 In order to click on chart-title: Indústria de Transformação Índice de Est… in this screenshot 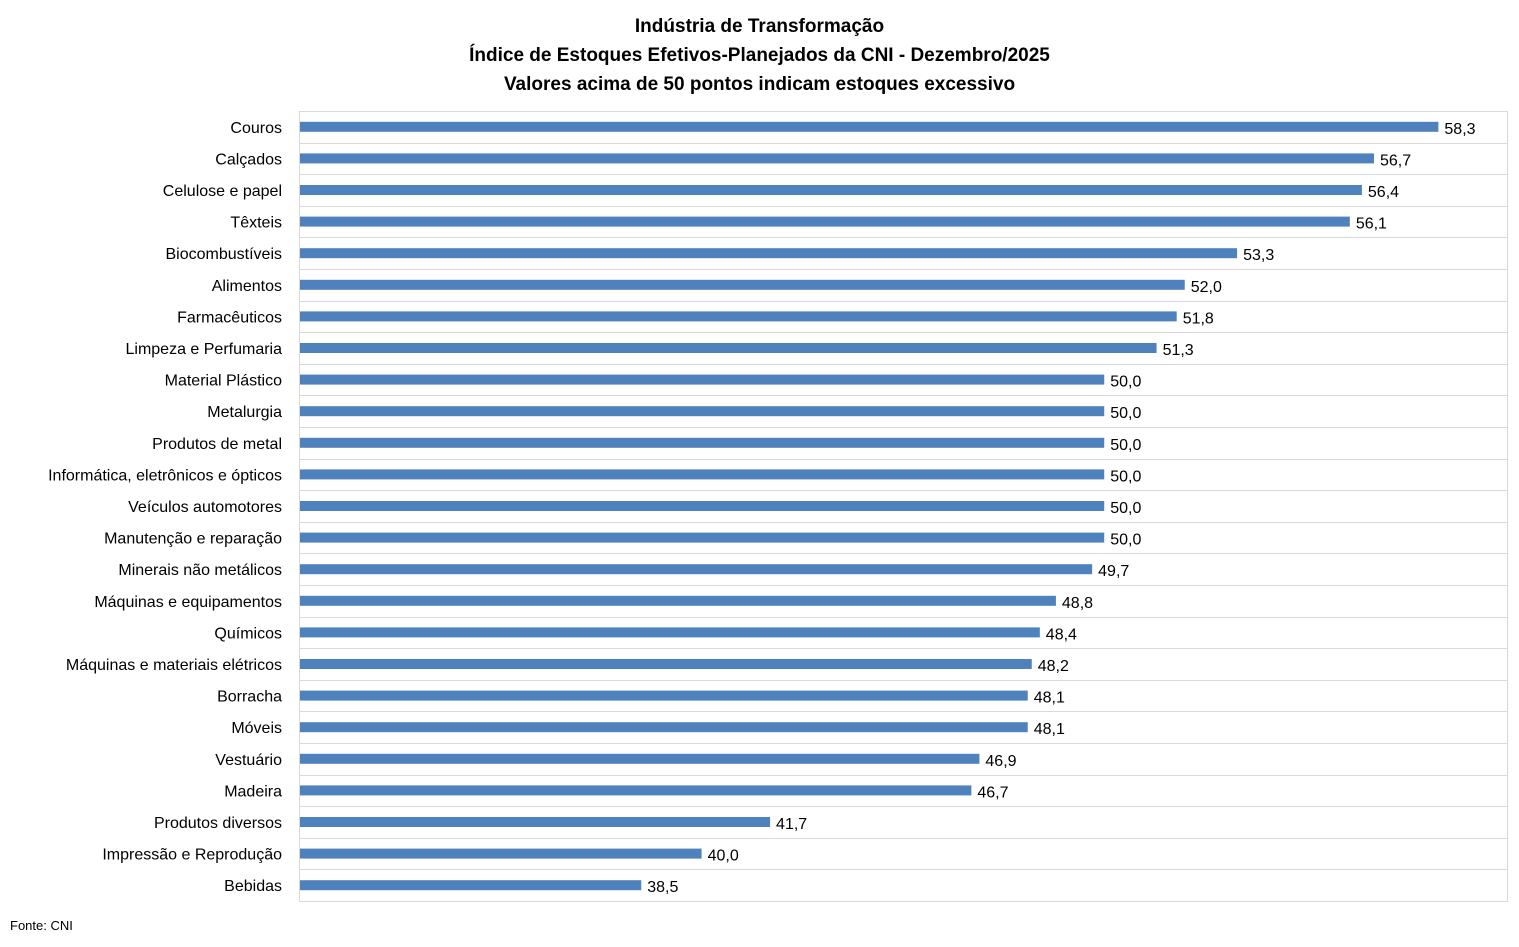, I will do `click(759, 55)`.